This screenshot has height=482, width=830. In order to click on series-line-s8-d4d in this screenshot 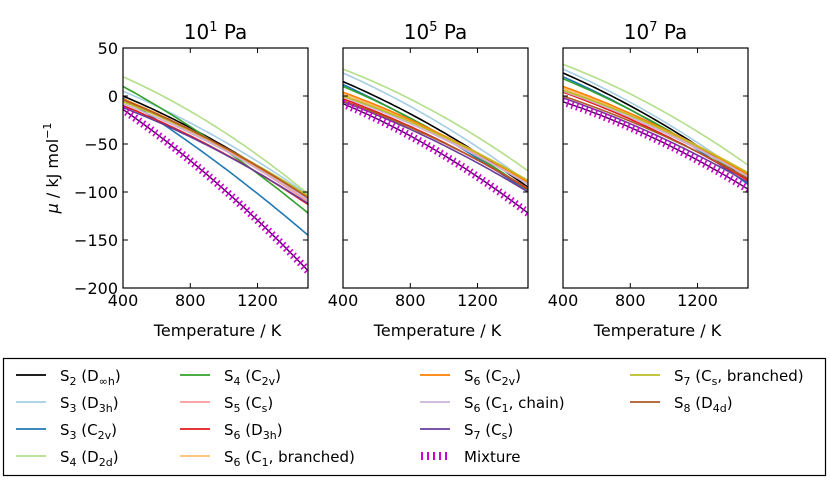, I will do `click(655, 137)`.